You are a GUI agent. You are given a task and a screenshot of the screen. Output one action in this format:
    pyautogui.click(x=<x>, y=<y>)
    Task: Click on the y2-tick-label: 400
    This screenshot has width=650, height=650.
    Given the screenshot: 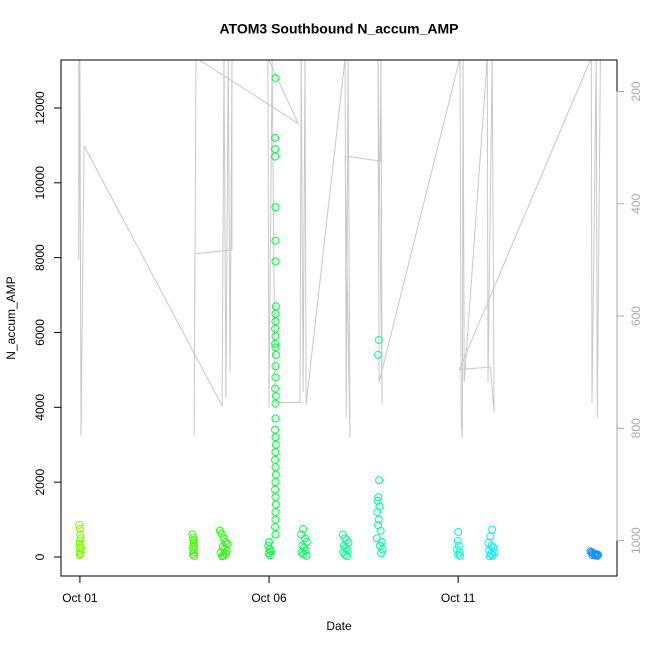 What is the action you would take?
    pyautogui.click(x=636, y=203)
    